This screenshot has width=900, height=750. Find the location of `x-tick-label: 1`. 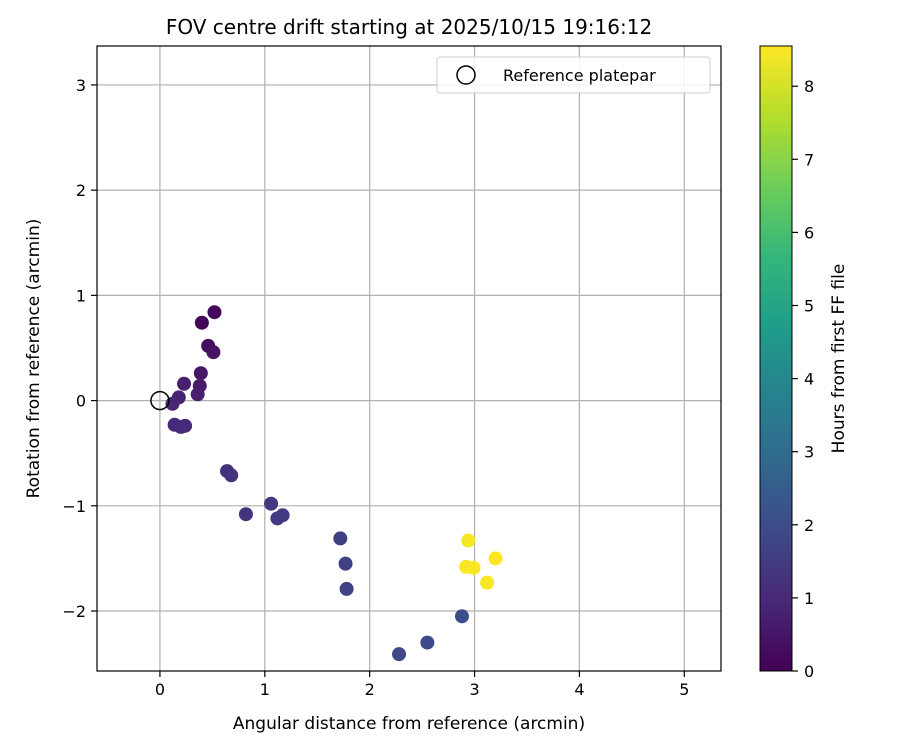

x-tick-label: 1 is located at coordinates (265, 689).